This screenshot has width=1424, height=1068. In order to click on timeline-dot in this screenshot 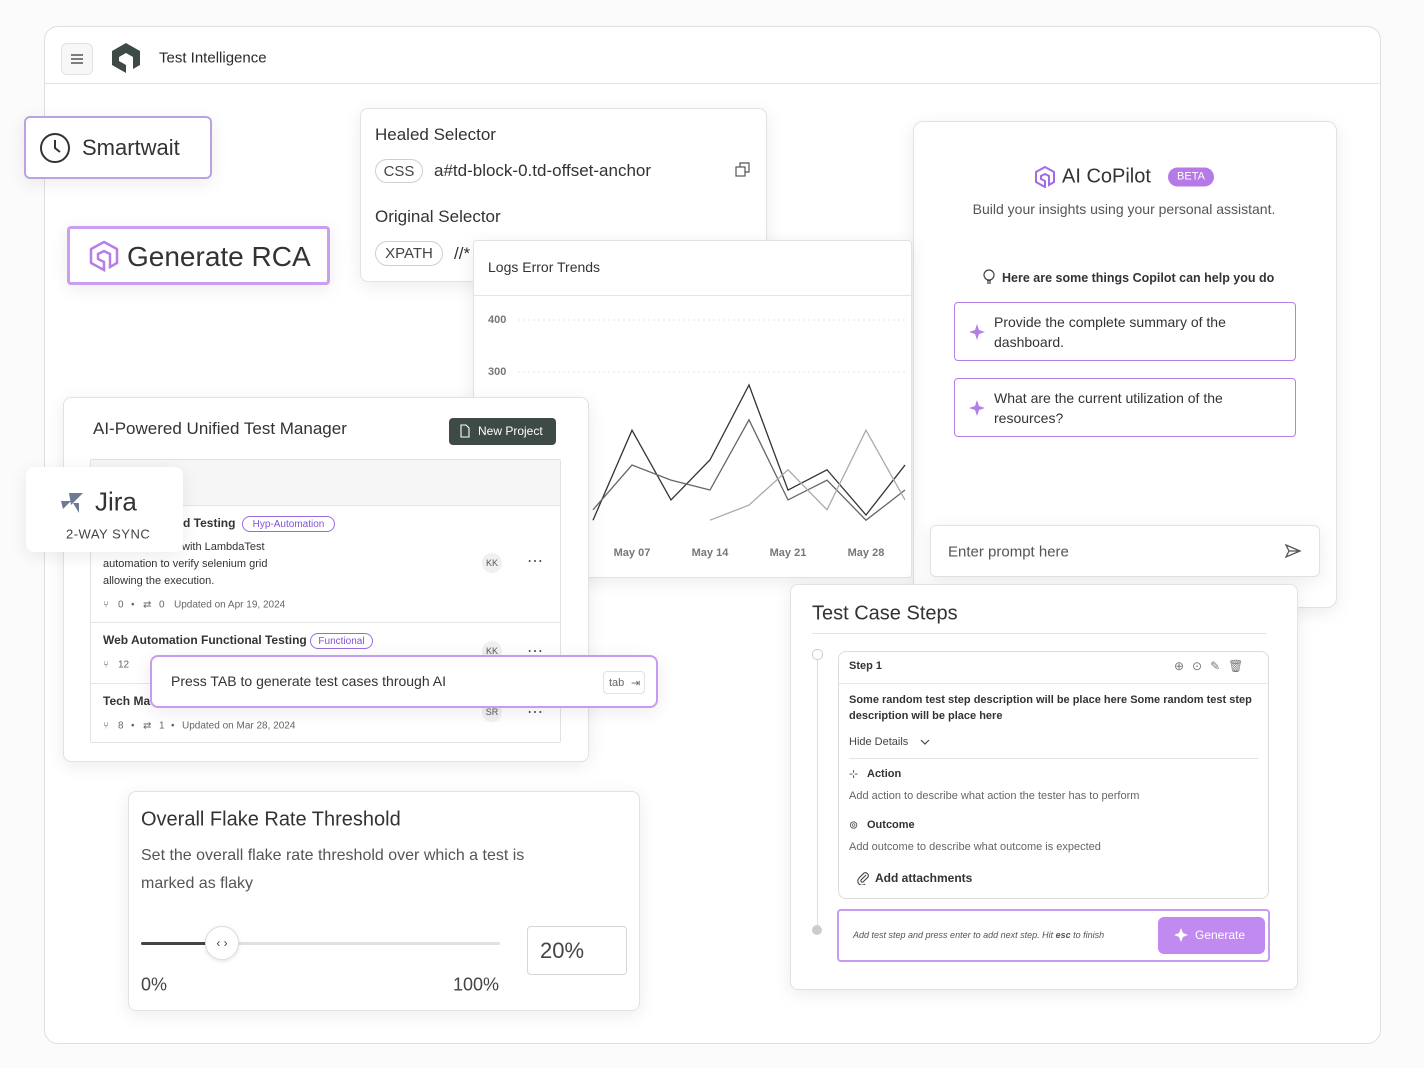, I will do `click(817, 930)`.